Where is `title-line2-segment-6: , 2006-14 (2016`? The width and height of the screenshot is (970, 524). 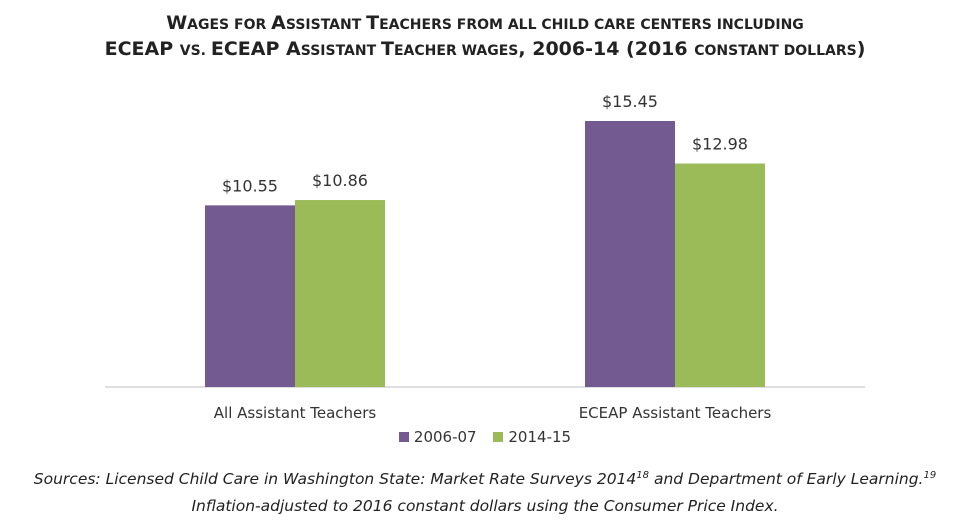
title-line2-segment-6: , 2006-14 (2016 is located at coordinates (606, 49).